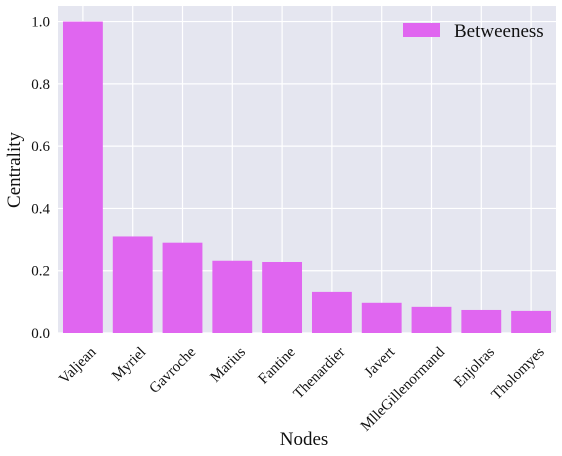 This screenshot has height=456, width=562. I want to click on bar-tholomyes, so click(531, 321).